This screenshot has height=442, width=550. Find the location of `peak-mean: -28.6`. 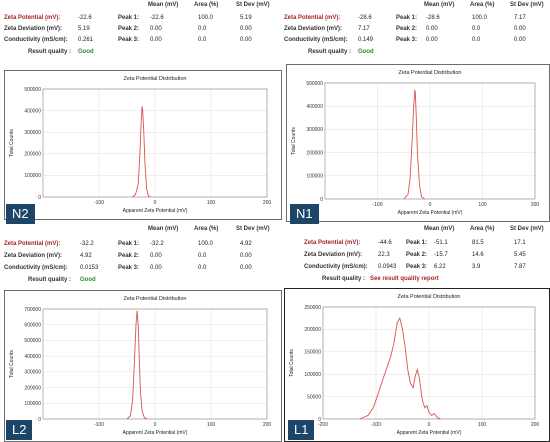

peak-mean: -28.6 is located at coordinates (433, 18).